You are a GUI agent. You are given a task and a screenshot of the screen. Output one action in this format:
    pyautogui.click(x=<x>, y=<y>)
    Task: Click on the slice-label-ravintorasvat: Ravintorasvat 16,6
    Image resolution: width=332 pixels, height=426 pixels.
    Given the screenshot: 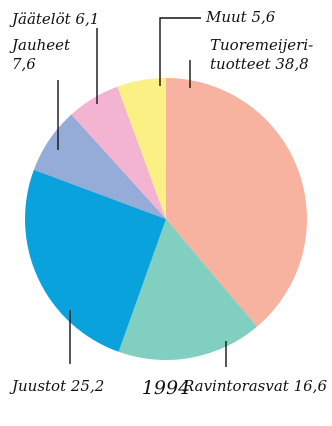 What is the action you would take?
    pyautogui.click(x=254, y=386)
    